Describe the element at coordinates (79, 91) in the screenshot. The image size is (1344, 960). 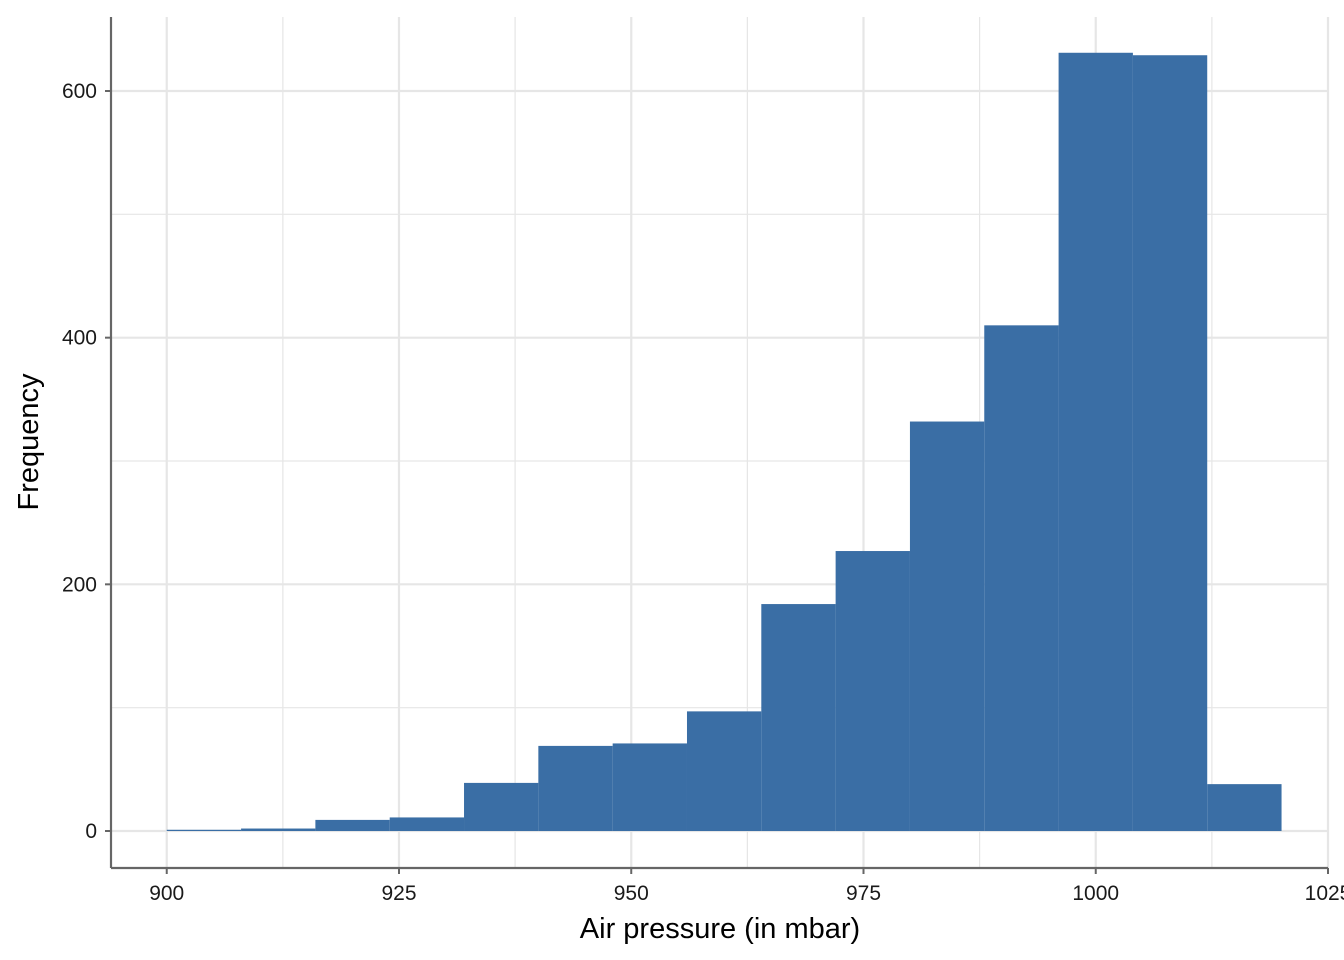
I see `y-tick-label: 600` at that location.